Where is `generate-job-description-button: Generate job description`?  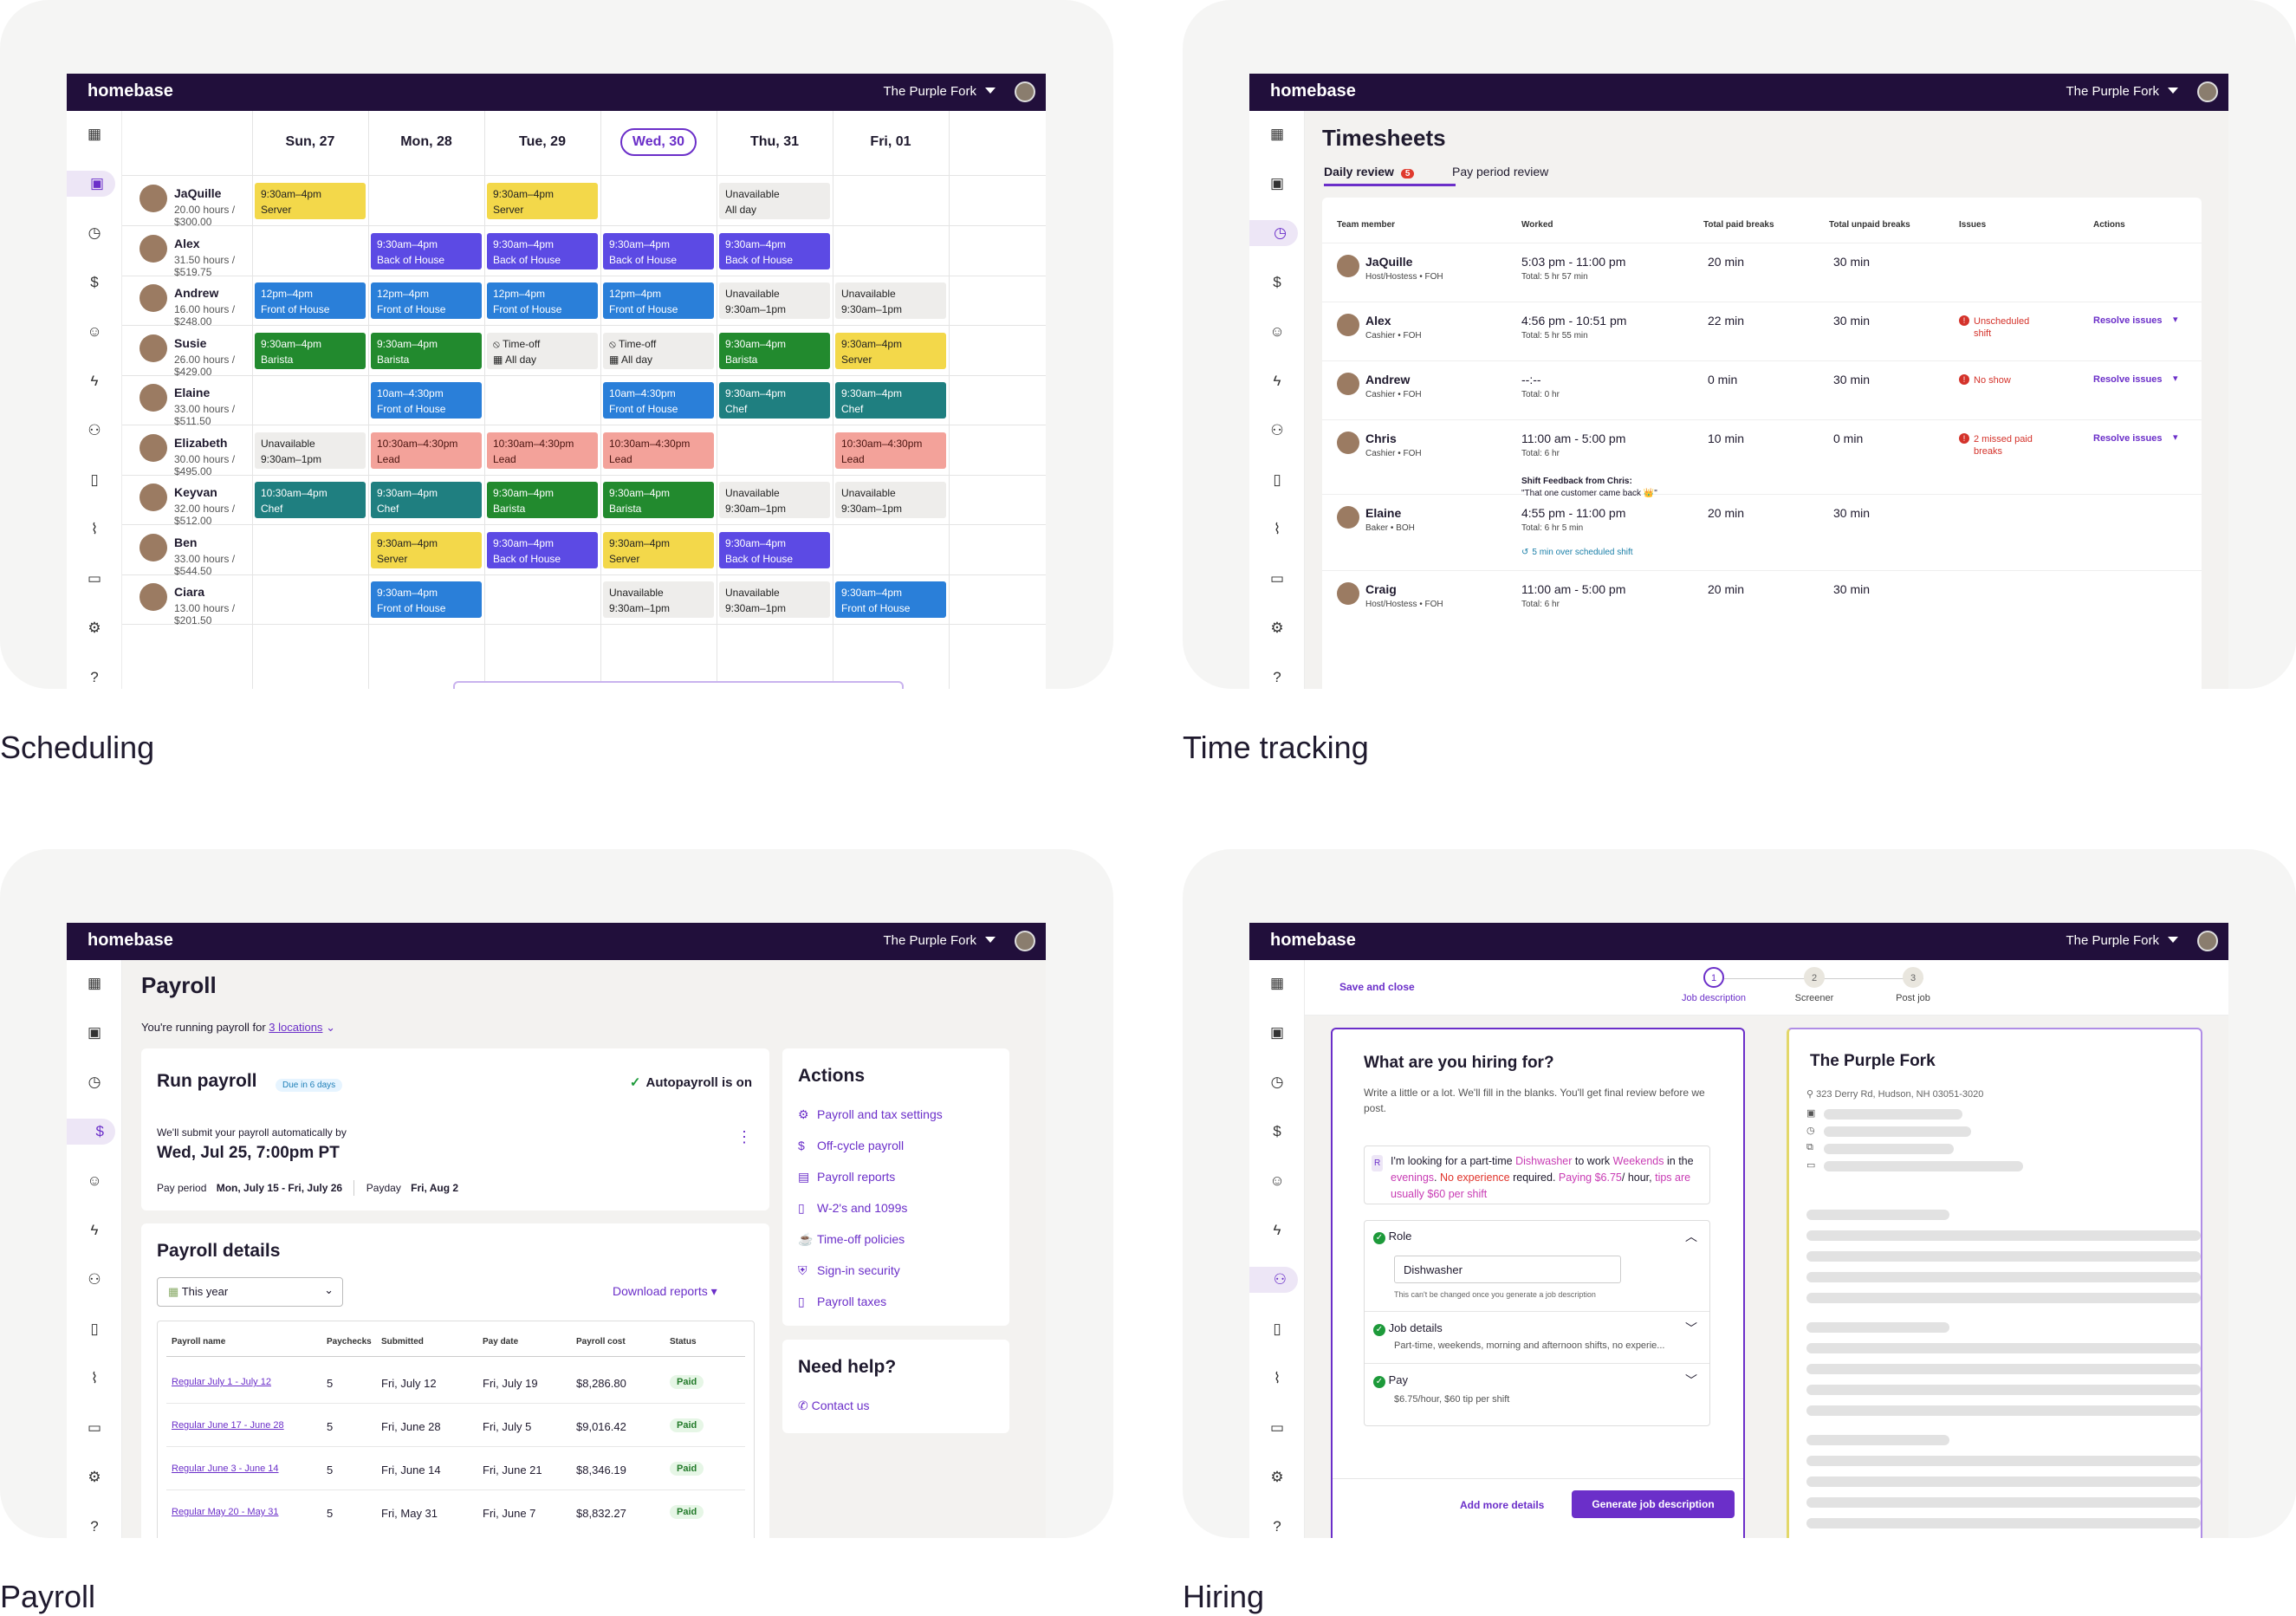
generate-job-description-button: Generate job description is located at coordinates (1653, 1504).